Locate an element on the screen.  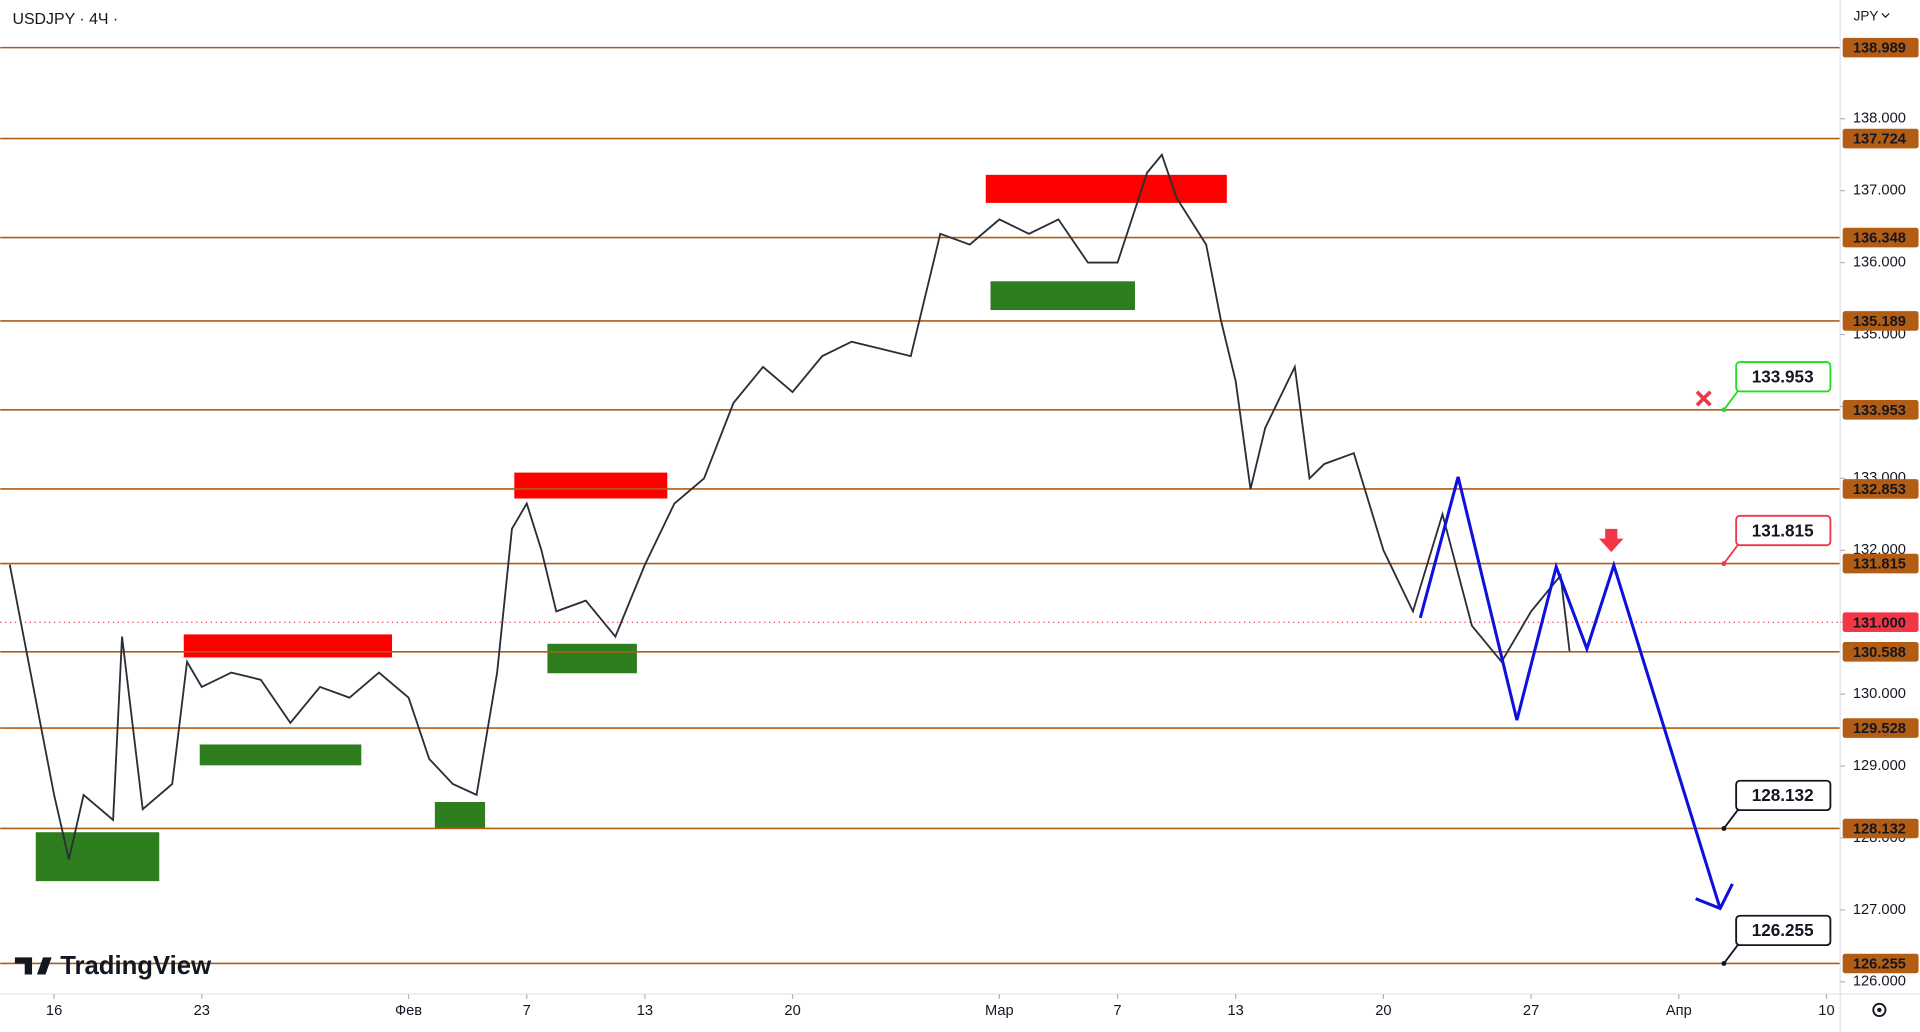
level-label: 133.953 is located at coordinates (1879, 411).